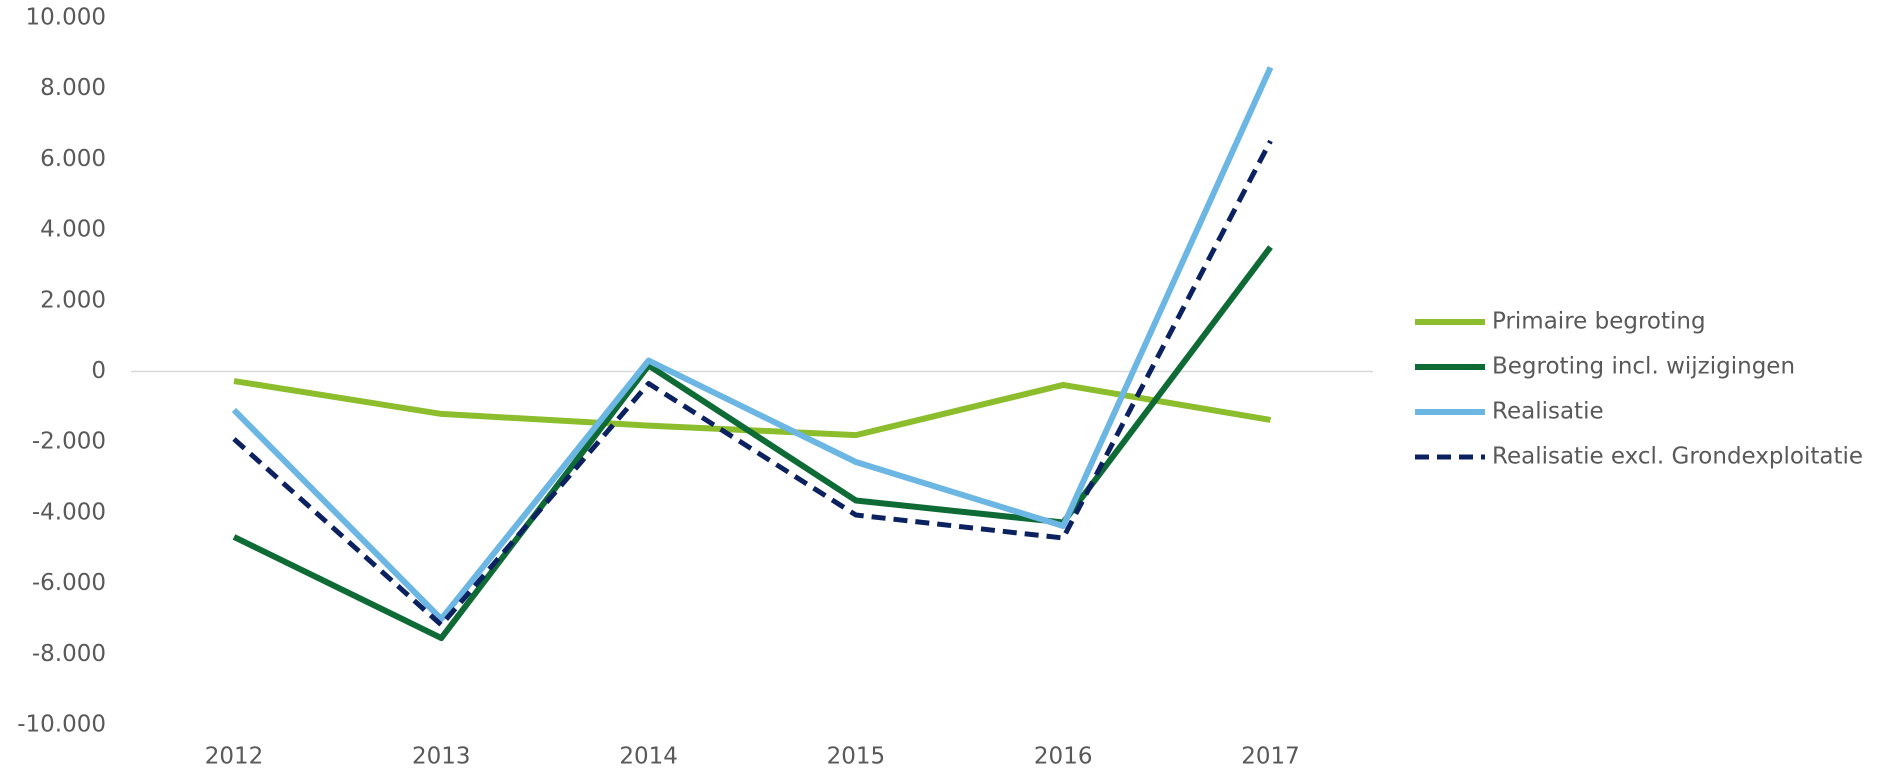  What do you see at coordinates (856, 757) in the screenshot?
I see `x-tick-label: 2015` at bounding box center [856, 757].